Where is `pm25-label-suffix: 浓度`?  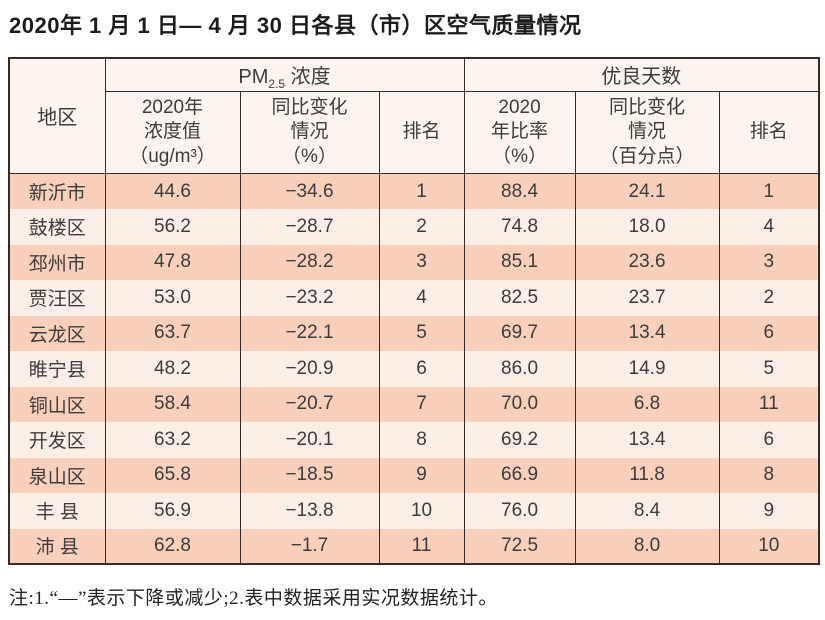 pm25-label-suffix: 浓度 is located at coordinates (308, 77).